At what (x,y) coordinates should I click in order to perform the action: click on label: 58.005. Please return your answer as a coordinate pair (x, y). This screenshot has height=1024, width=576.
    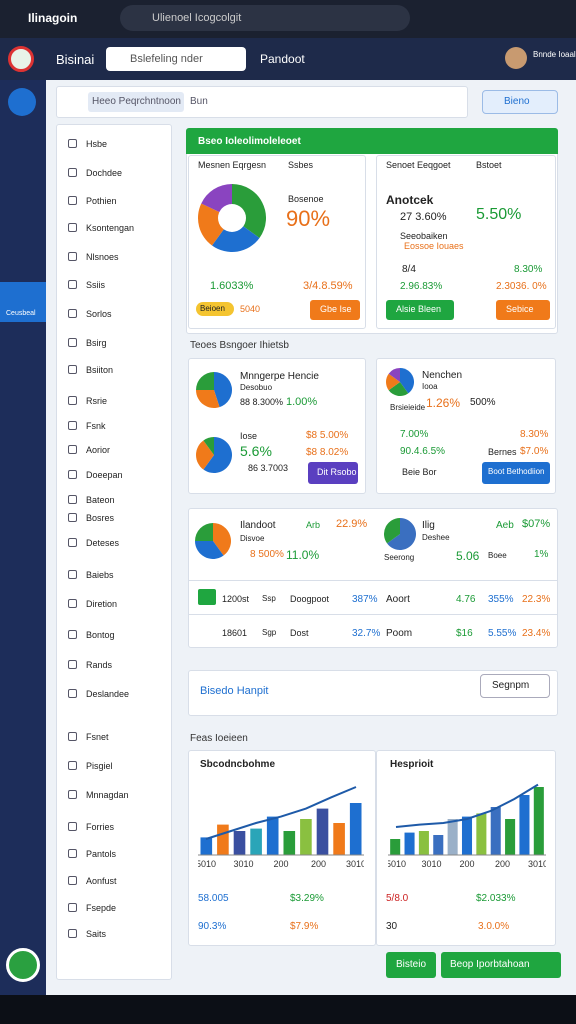
    Looking at the image, I should click on (213, 898).